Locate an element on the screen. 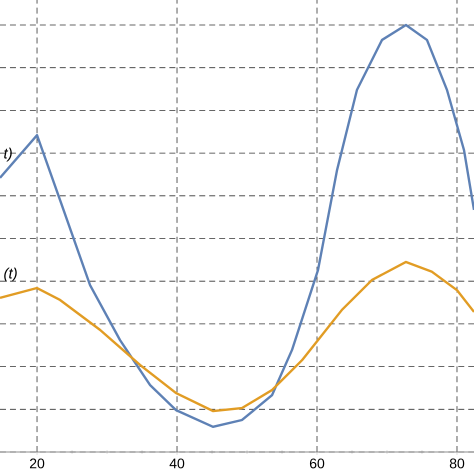 This screenshot has height=474, width=474. x-tick-label: 80 is located at coordinates (457, 463).